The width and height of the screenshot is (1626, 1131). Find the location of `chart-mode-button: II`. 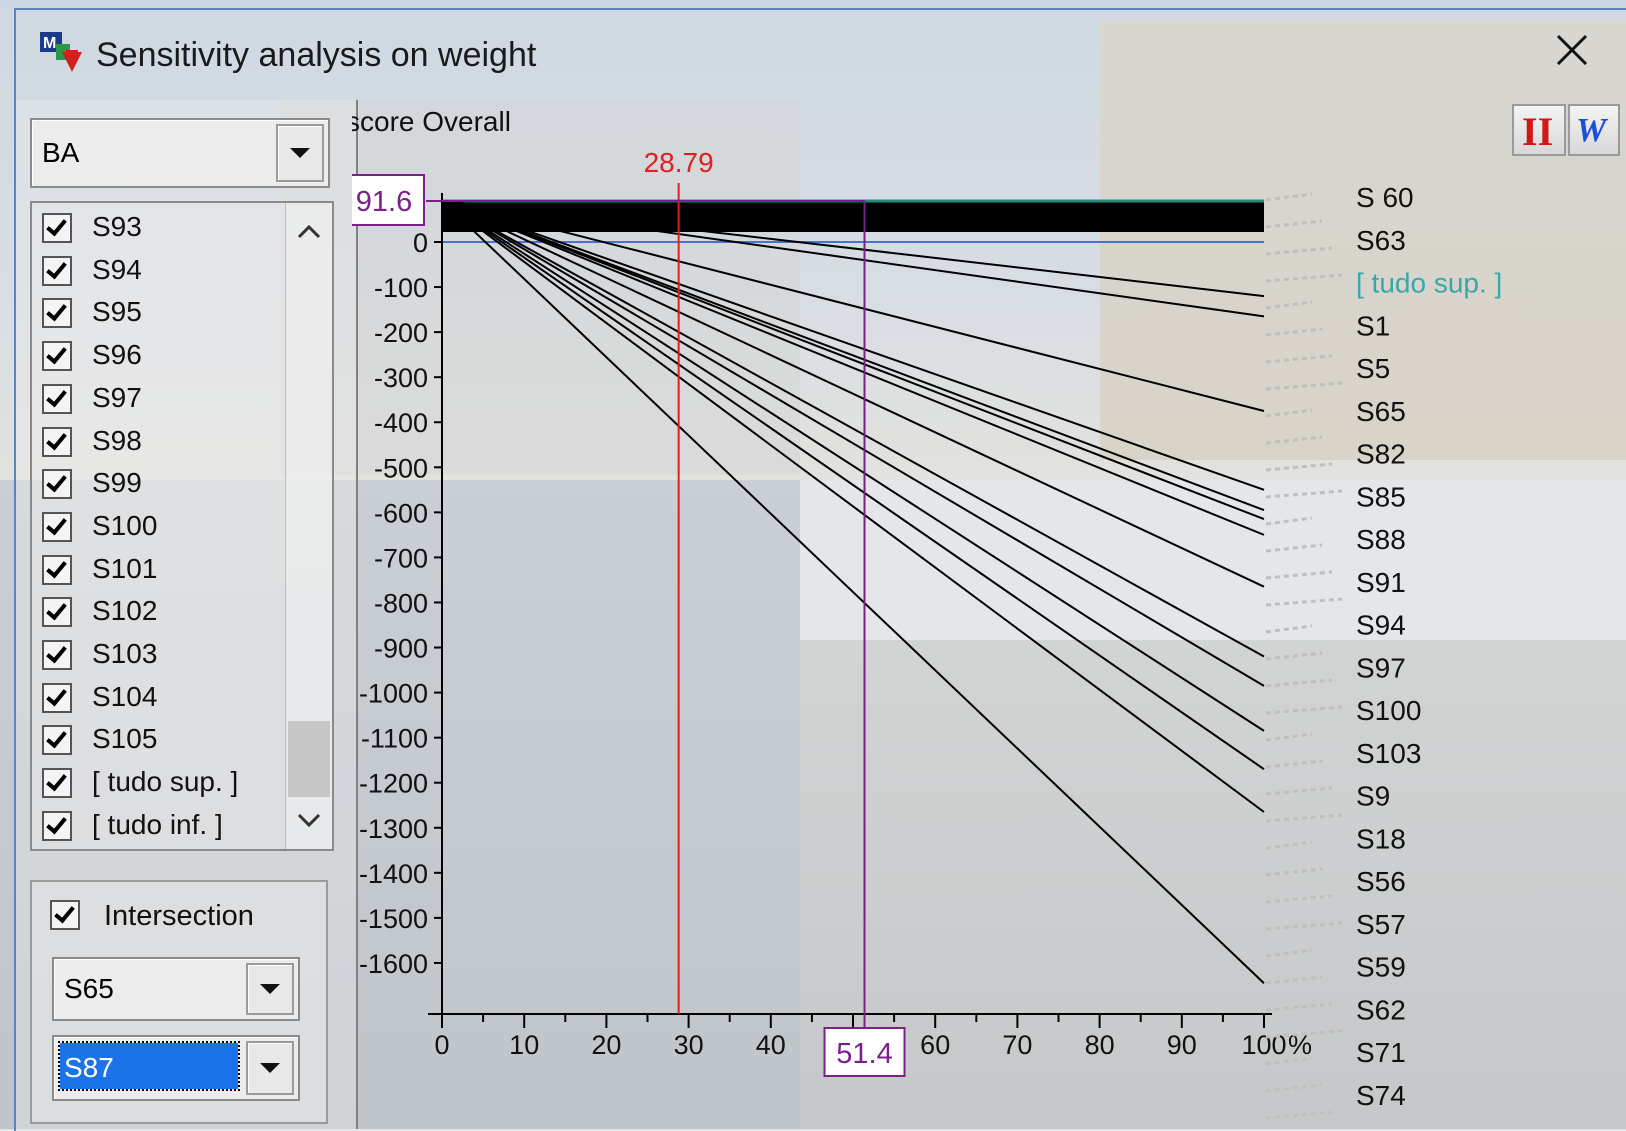

chart-mode-button: II is located at coordinates (1539, 130).